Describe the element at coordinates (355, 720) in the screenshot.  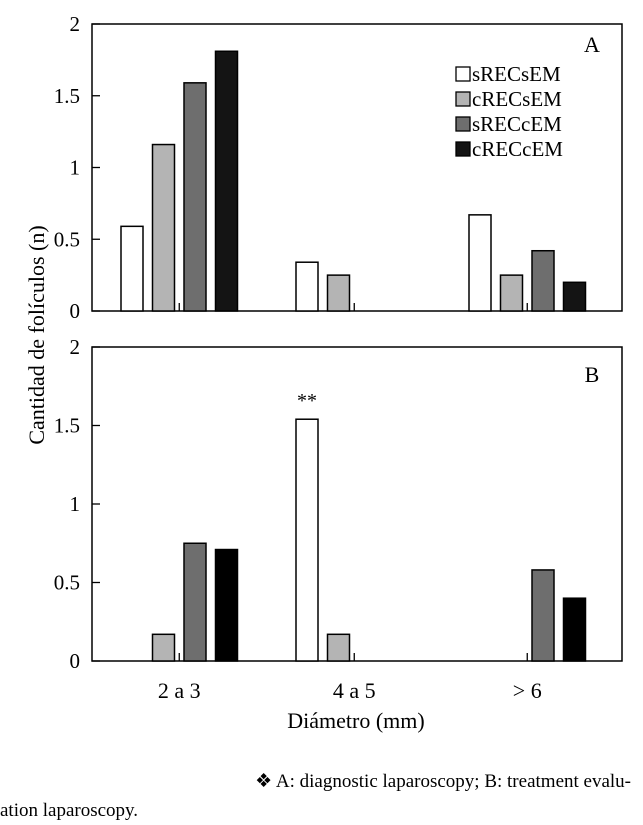
I see `x-axis-title: Diámetro (mm)` at that location.